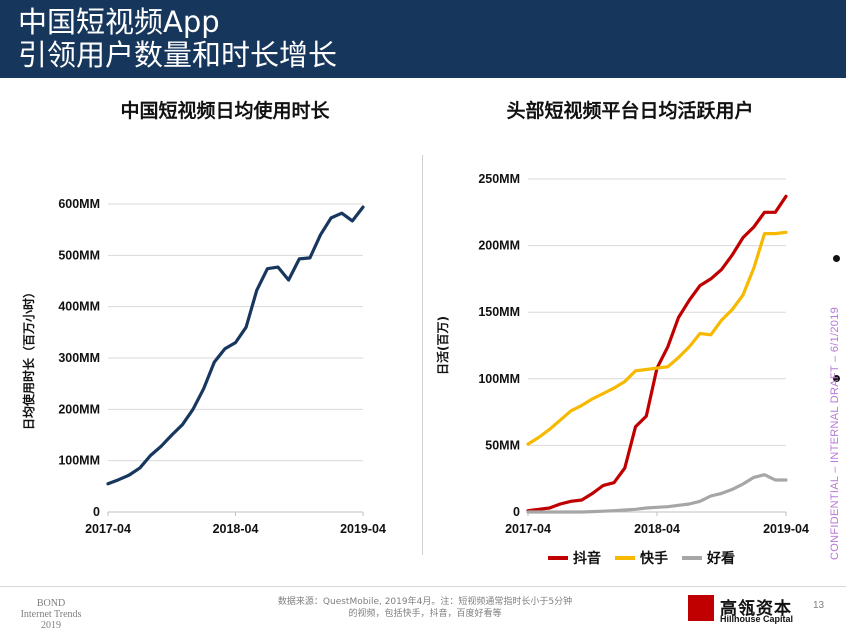 Image resolution: width=846 pixels, height=633 pixels. What do you see at coordinates (701, 608) in the screenshot?
I see `hillhouse-logo-mark` at bounding box center [701, 608].